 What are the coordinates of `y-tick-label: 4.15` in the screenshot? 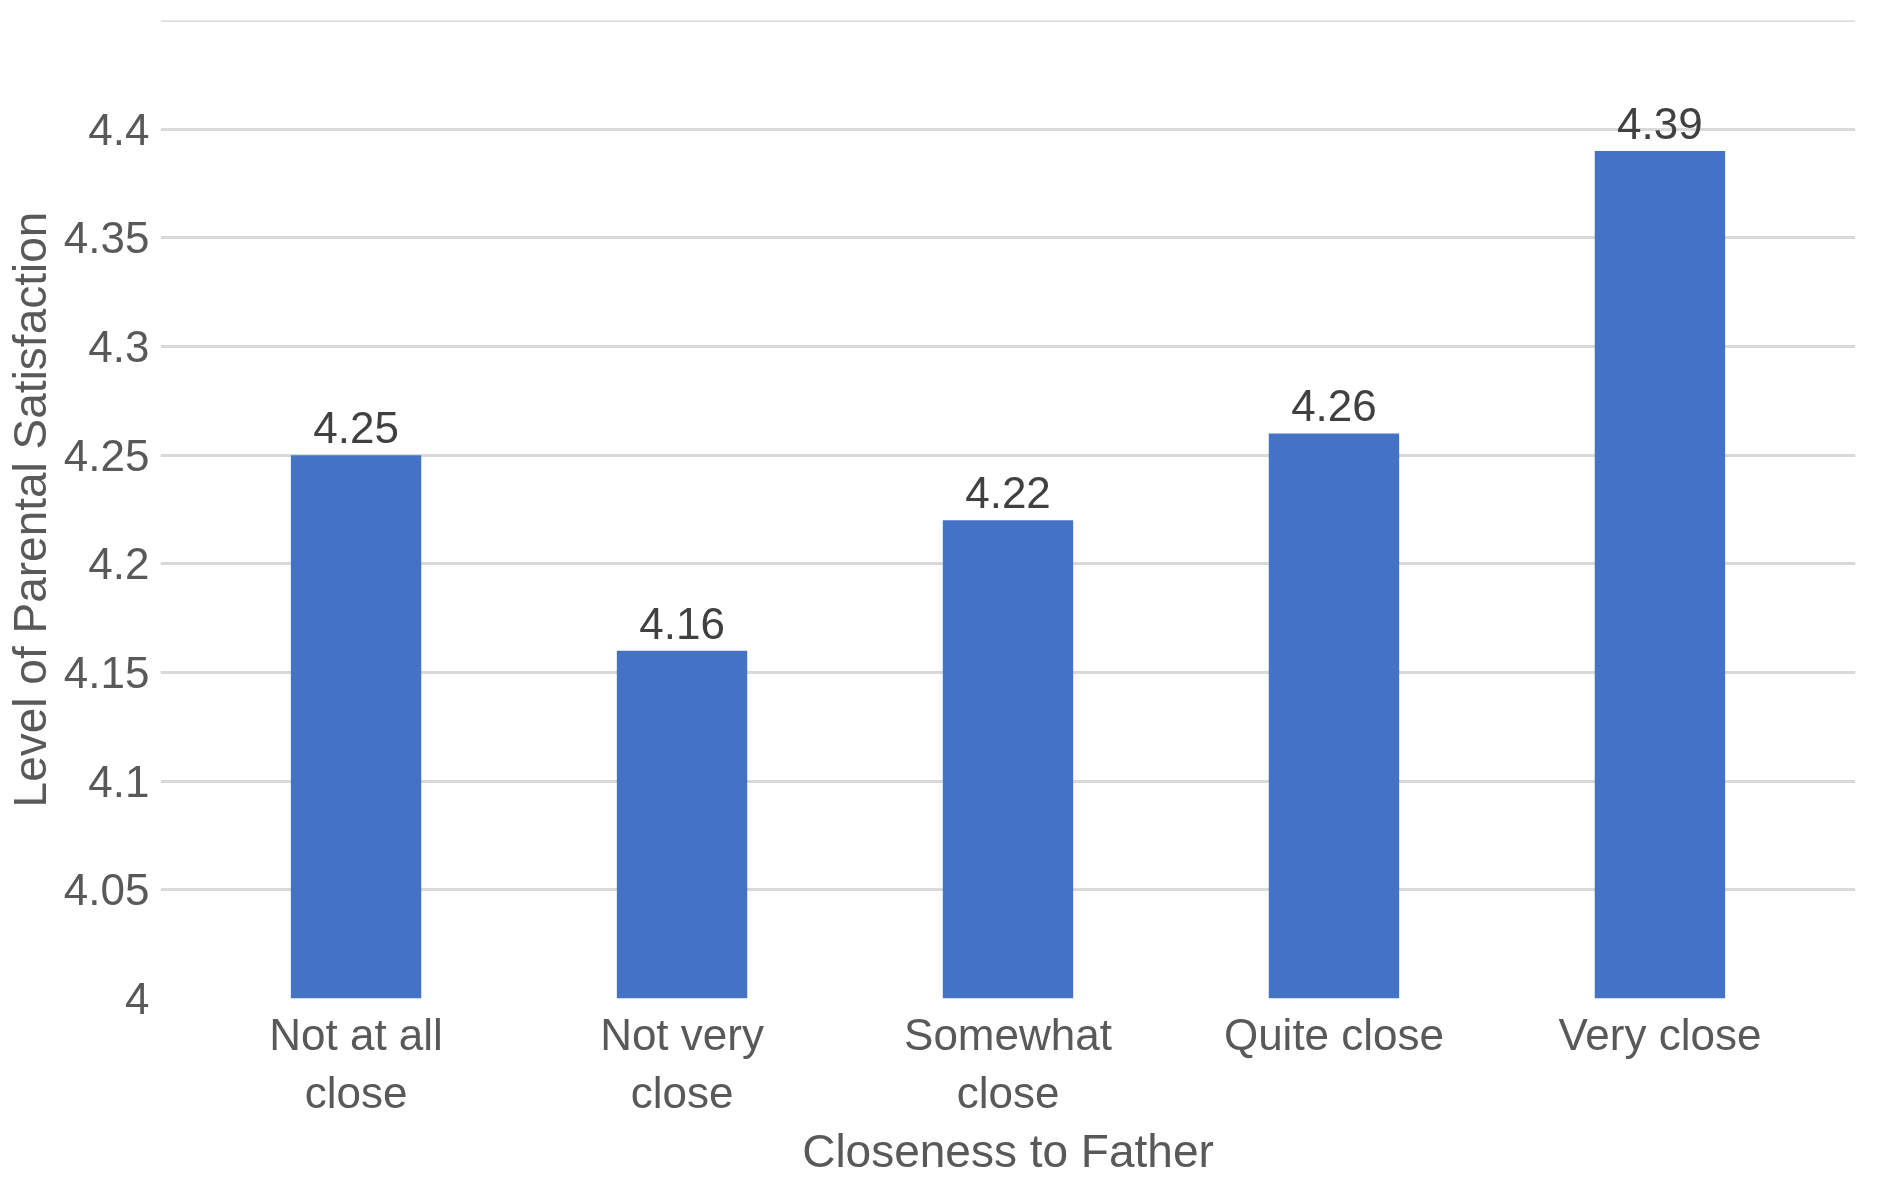 It's located at (106, 672).